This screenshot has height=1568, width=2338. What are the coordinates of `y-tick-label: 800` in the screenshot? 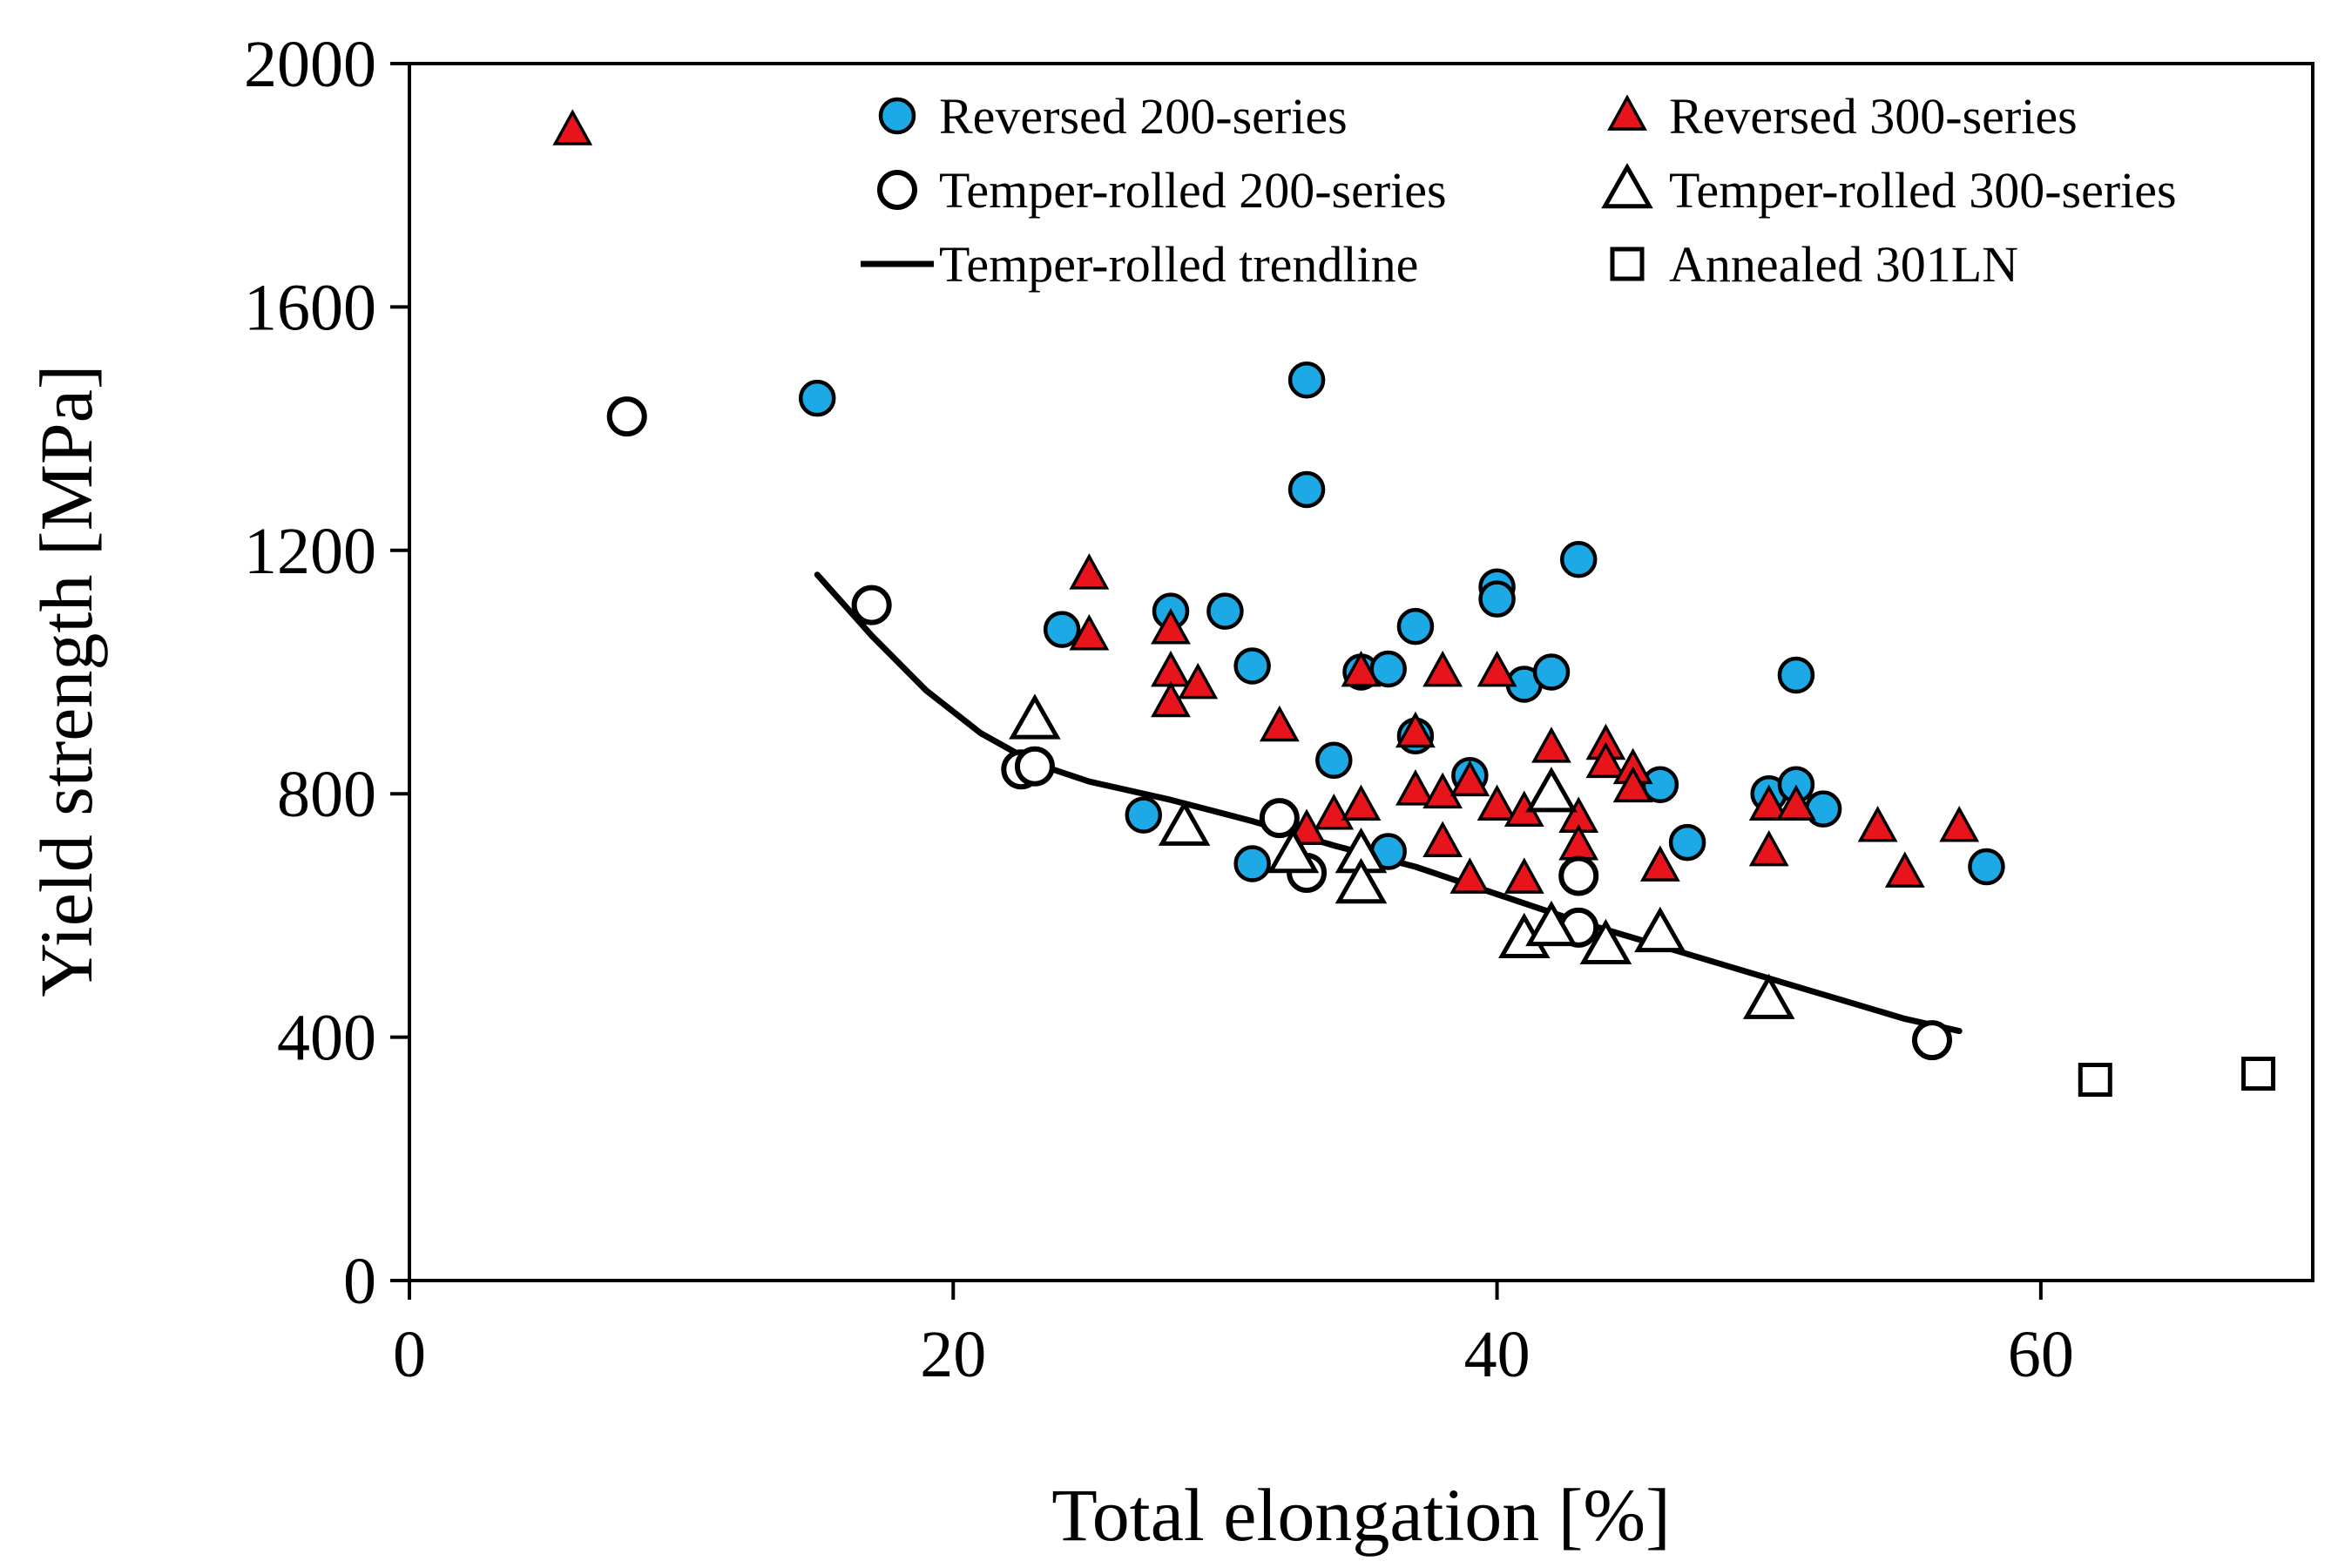 It's located at (326, 795).